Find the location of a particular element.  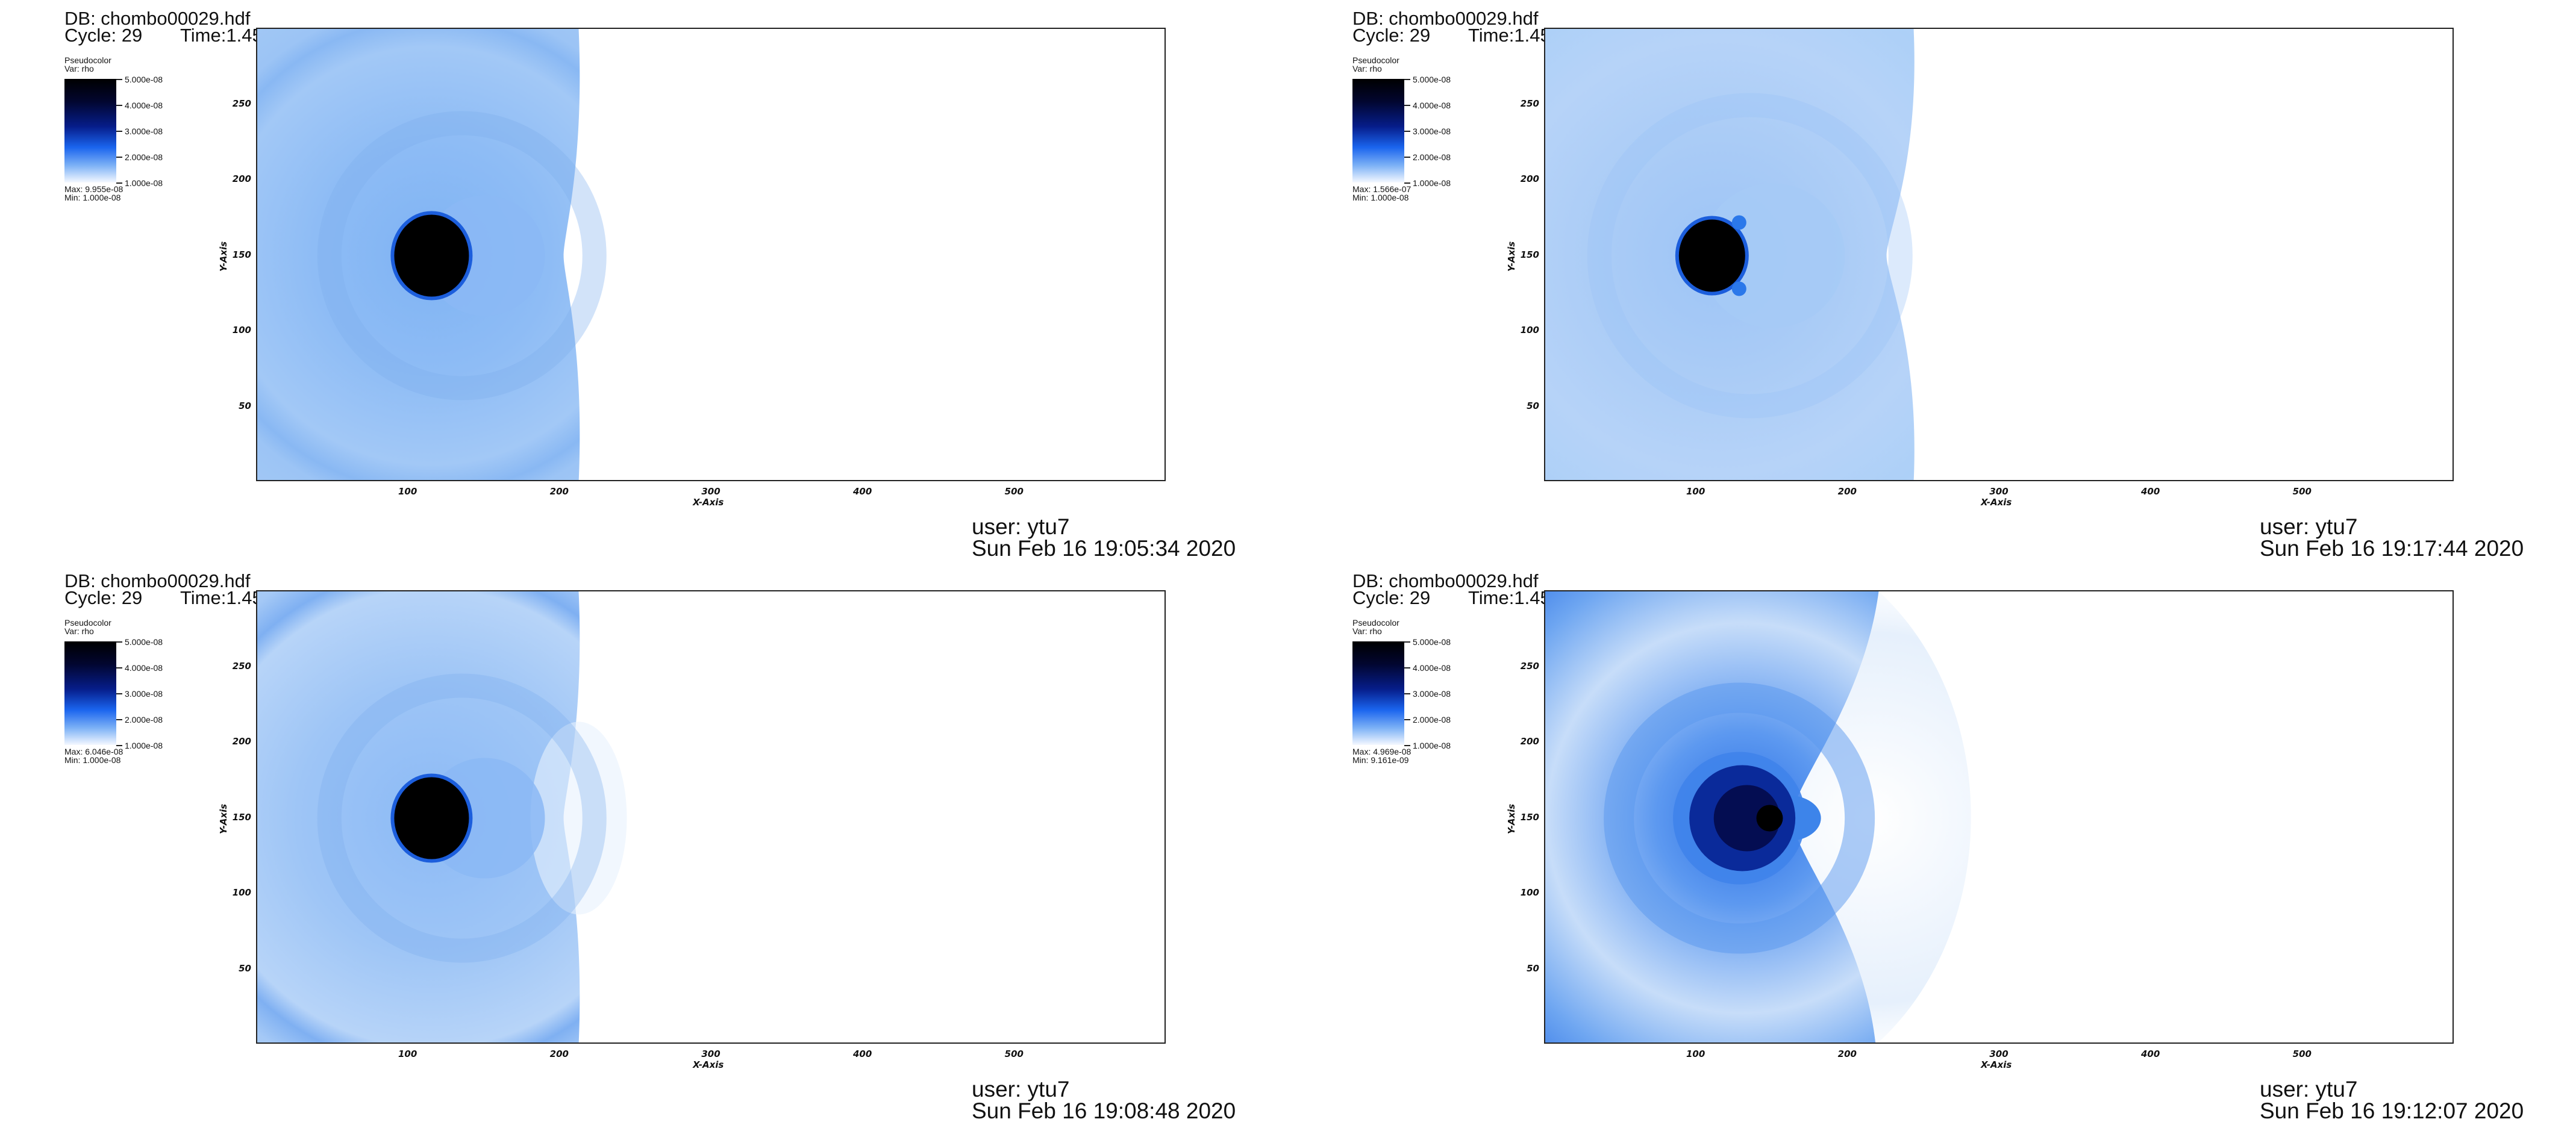

database-label: DB: chombo00029.hdf is located at coordinates (1446, 580).